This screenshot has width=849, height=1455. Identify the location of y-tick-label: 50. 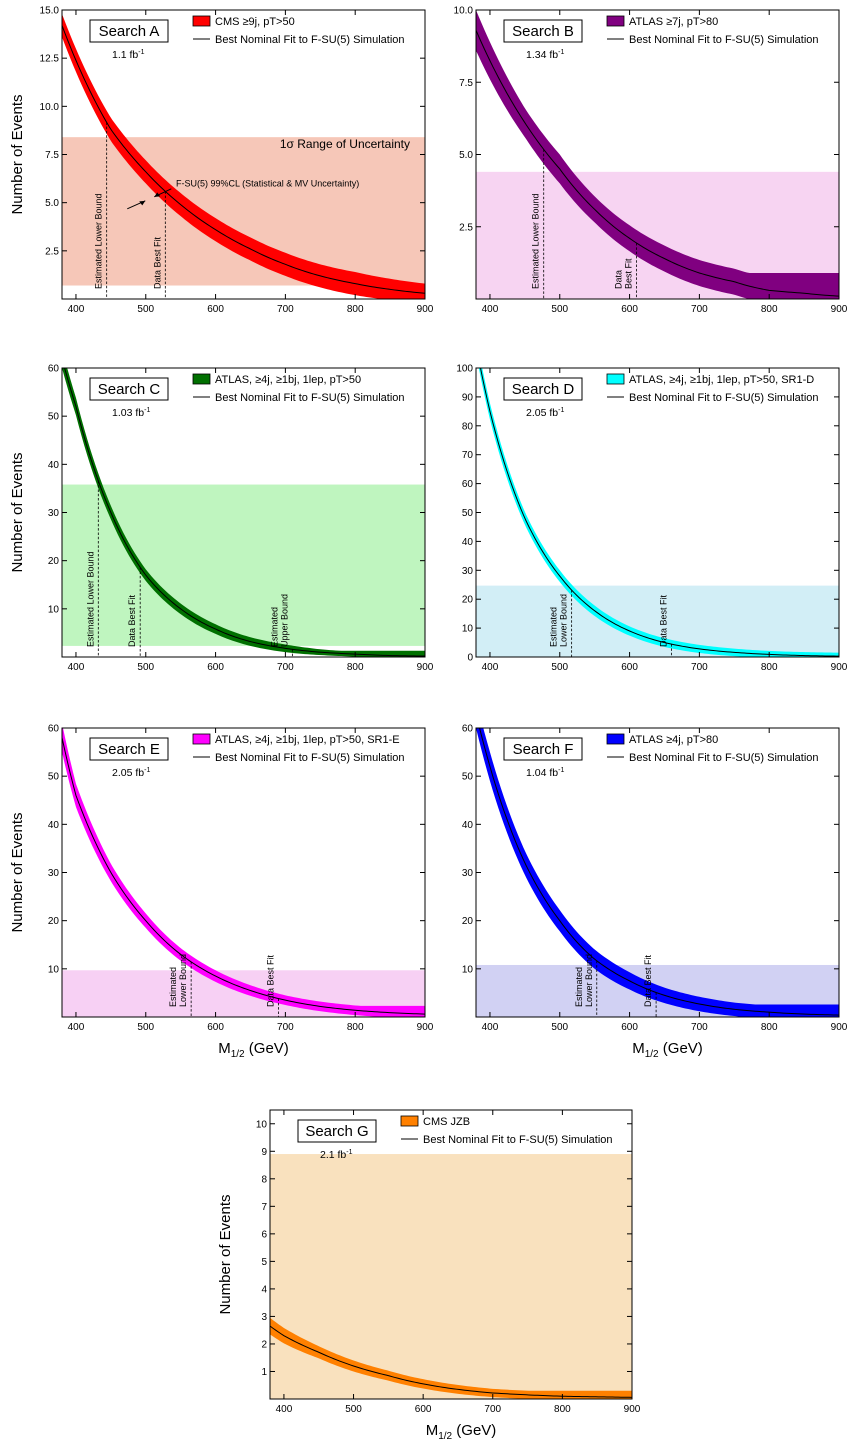
(468, 777).